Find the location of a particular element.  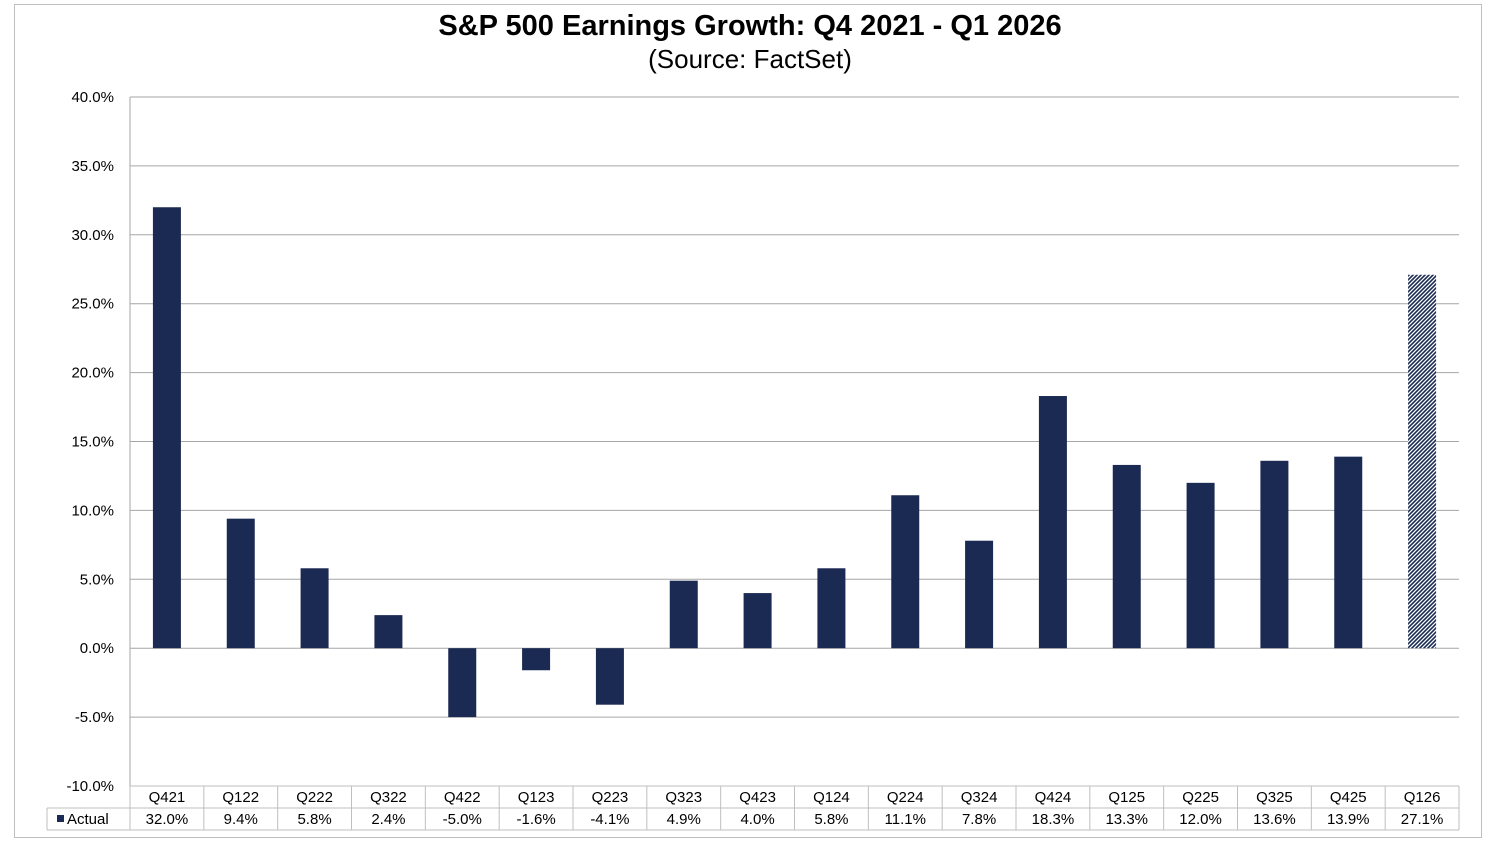

x-tick-label: Q424 is located at coordinates (1053, 797).